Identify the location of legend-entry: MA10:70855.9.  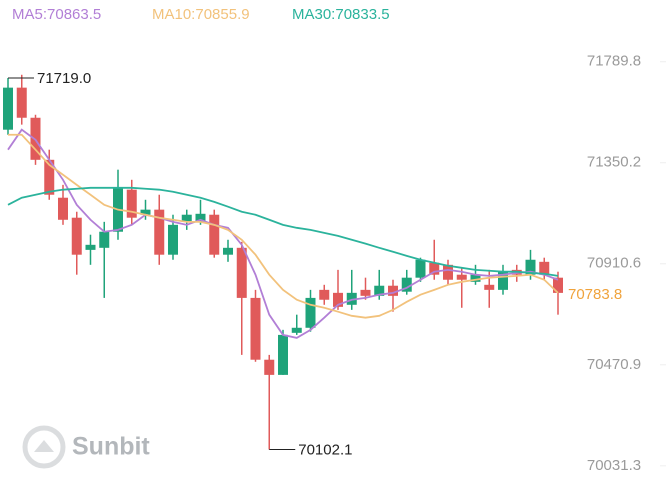
(201, 14).